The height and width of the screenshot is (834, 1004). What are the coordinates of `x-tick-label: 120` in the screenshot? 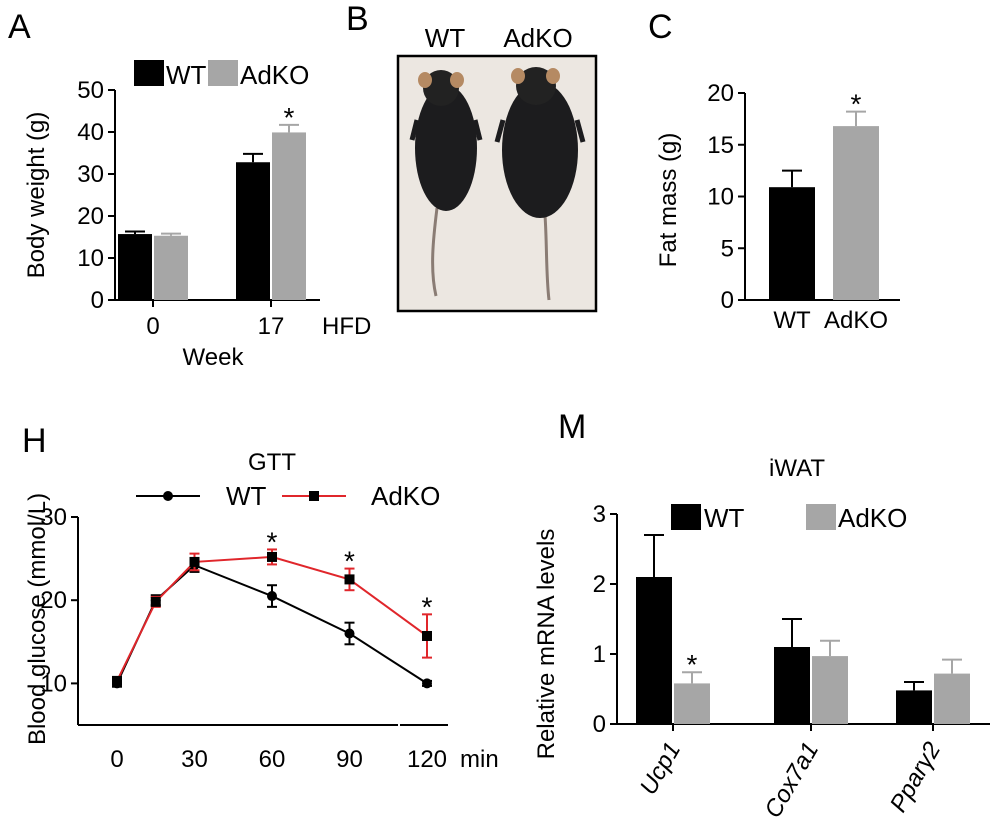 It's located at (427, 759).